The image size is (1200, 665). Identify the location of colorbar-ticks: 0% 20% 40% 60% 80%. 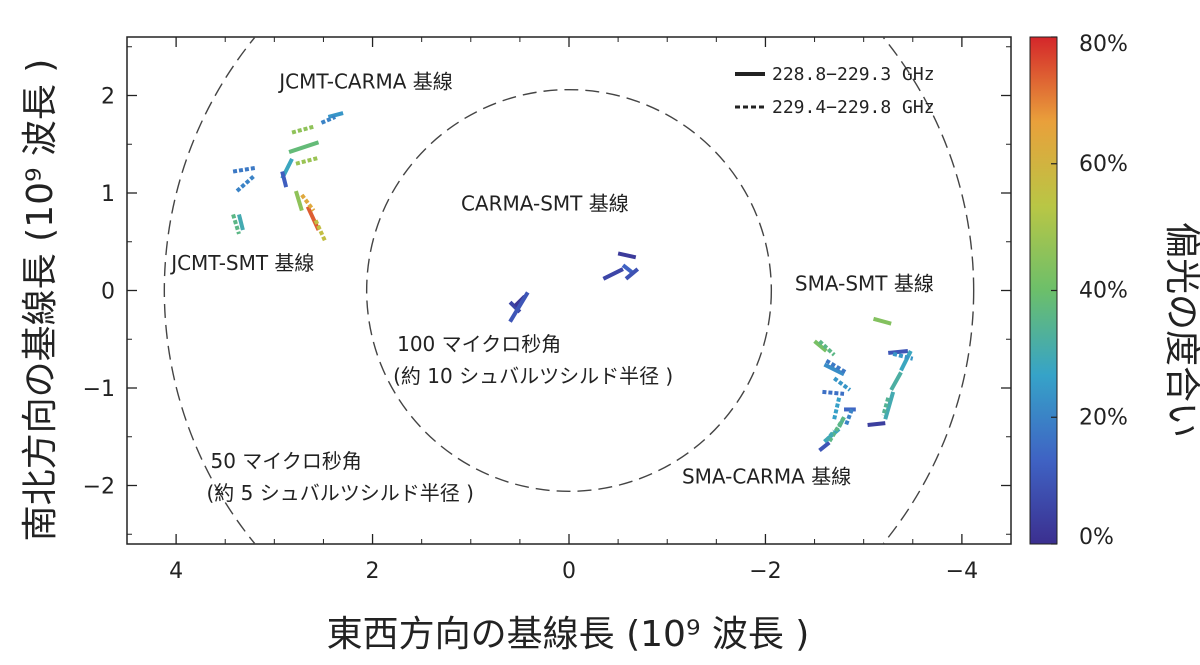
(1089, 291).